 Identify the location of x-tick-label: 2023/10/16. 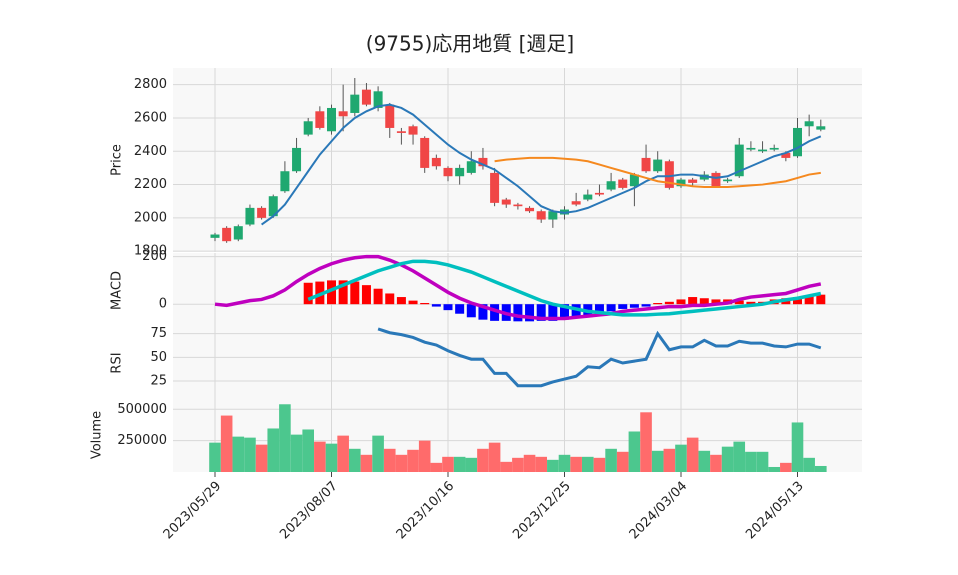
(426, 511).